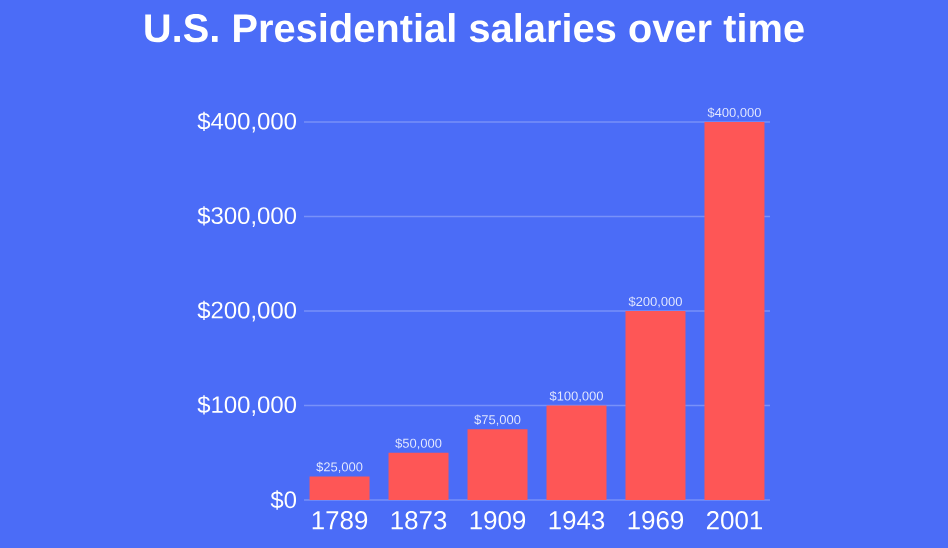  I want to click on x-tick-label: 2001, so click(734, 520).